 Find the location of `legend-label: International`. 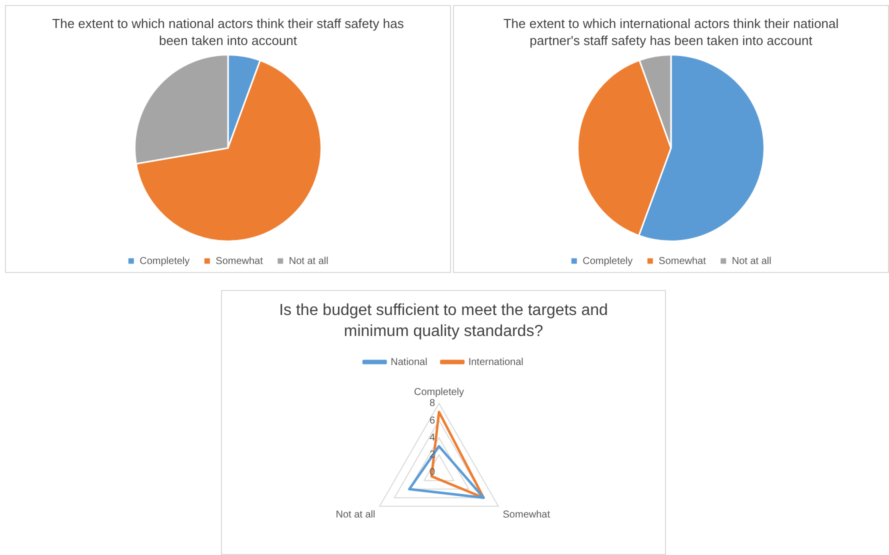

legend-label: International is located at coordinates (496, 362).